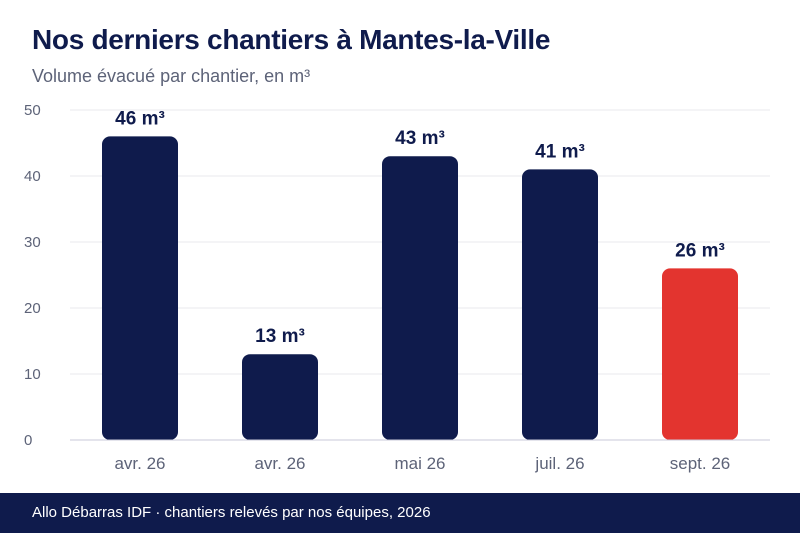  Describe the element at coordinates (280, 336) in the screenshot. I see `bar-value-label: 13 m³` at that location.